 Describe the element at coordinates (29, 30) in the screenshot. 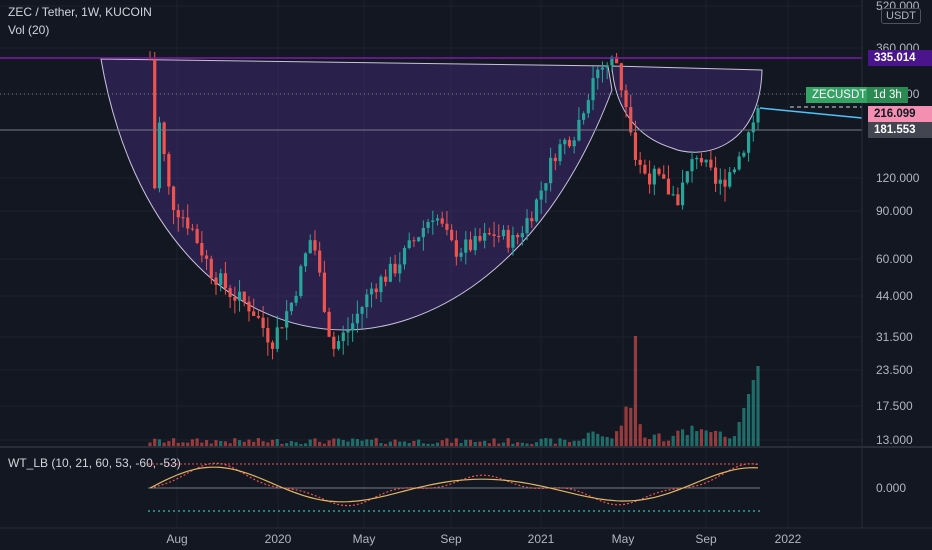

I see `volume-indicator-label: Vol (20)` at that location.